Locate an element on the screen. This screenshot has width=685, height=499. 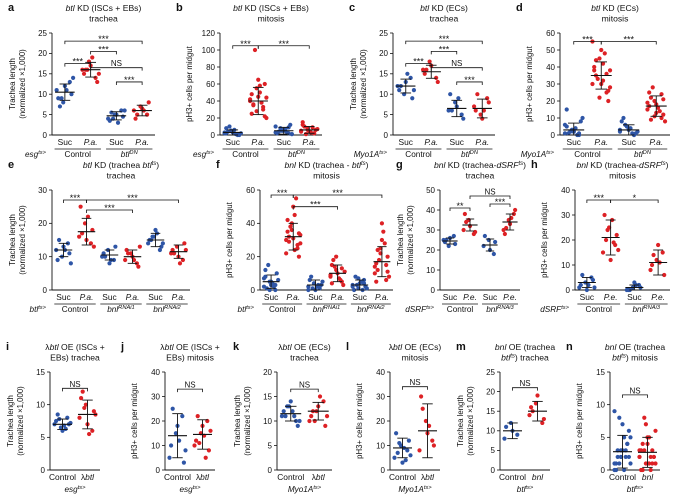
significance-label: NS is located at coordinates (116, 63).